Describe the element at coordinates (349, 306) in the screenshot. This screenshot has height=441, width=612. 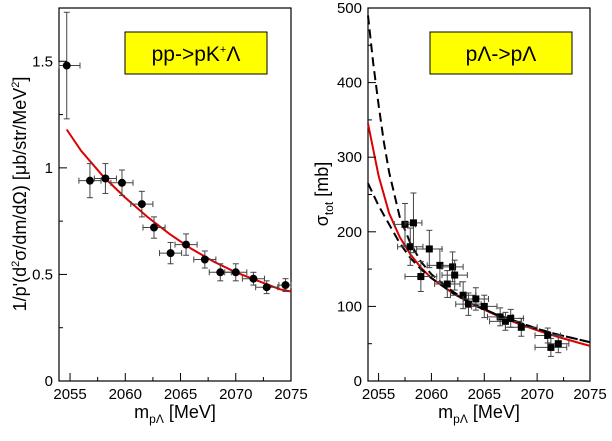
I see `y-tick-label: 100` at that location.